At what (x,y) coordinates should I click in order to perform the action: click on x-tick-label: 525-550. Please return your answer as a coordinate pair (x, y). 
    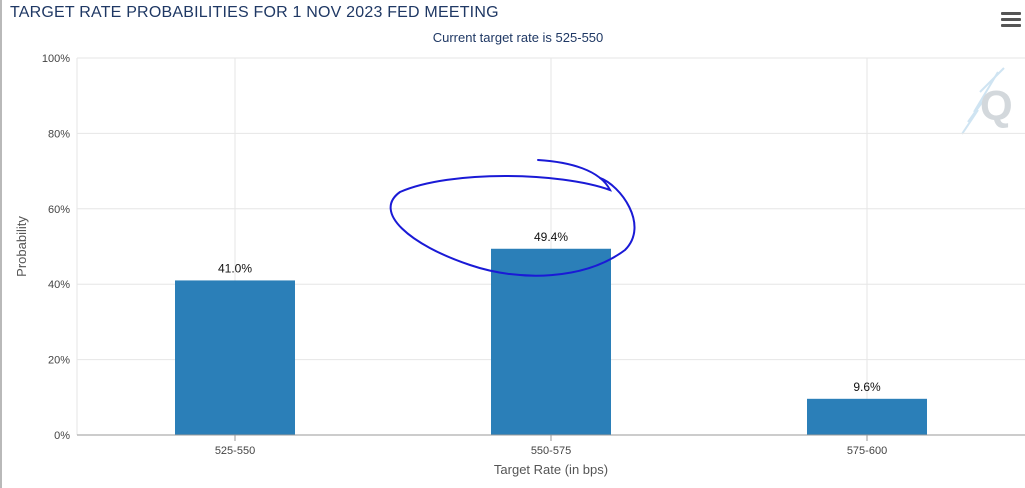
    Looking at the image, I should click on (235, 451).